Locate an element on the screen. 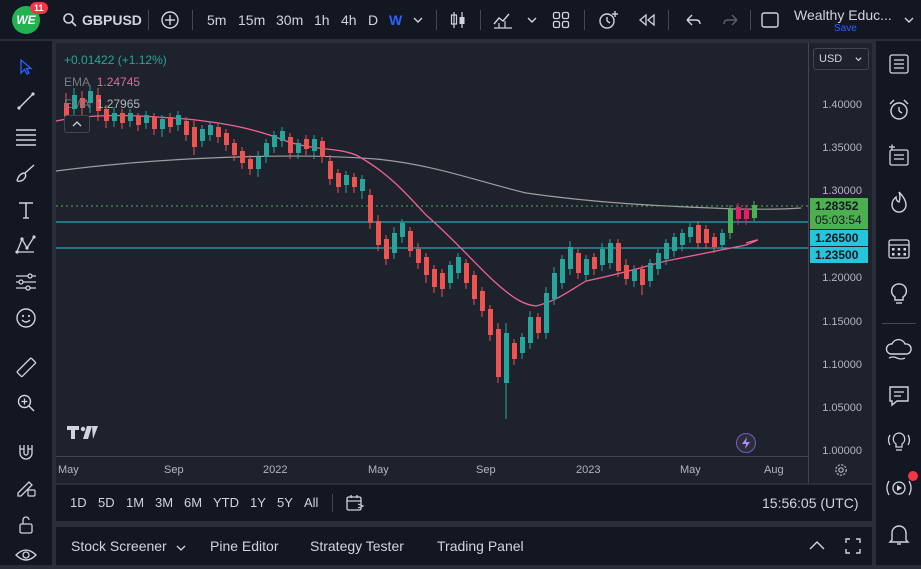 The width and height of the screenshot is (921, 569). bell-icon is located at coordinates (899, 535).